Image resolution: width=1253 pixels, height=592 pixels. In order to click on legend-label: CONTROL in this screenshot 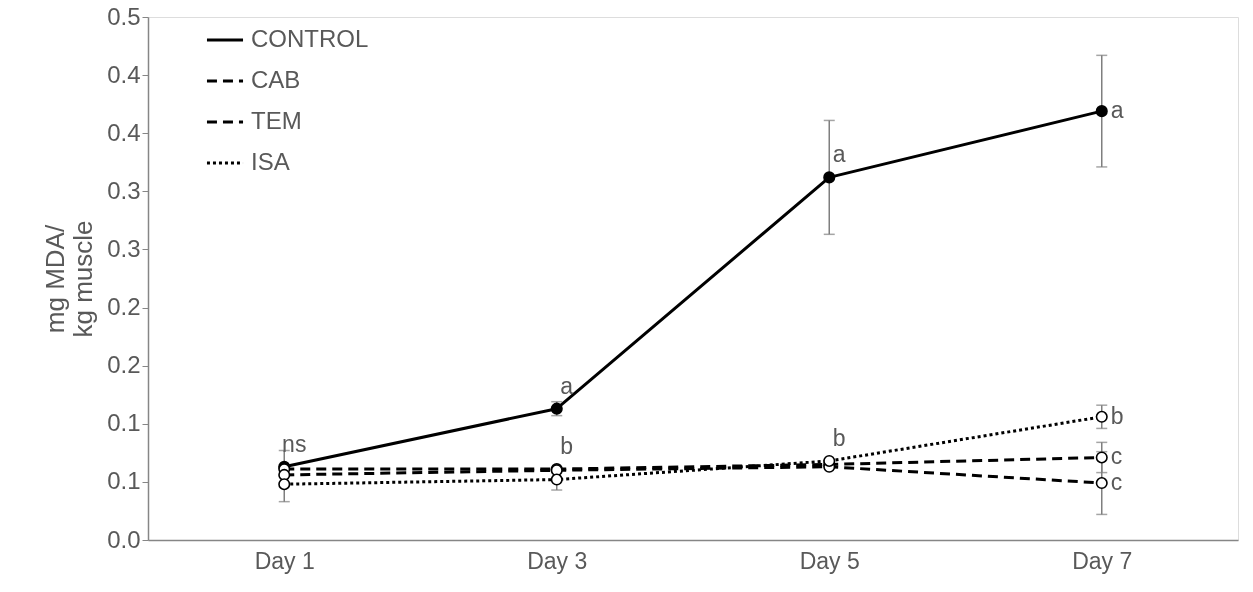, I will do `click(310, 38)`.